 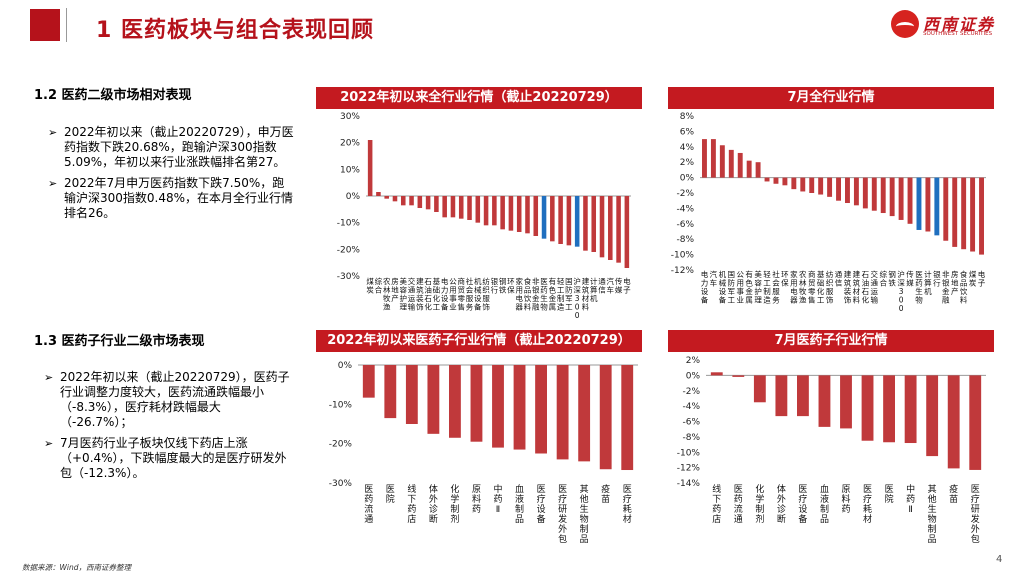 I want to click on logo-emblem-icon, so click(x=905, y=24).